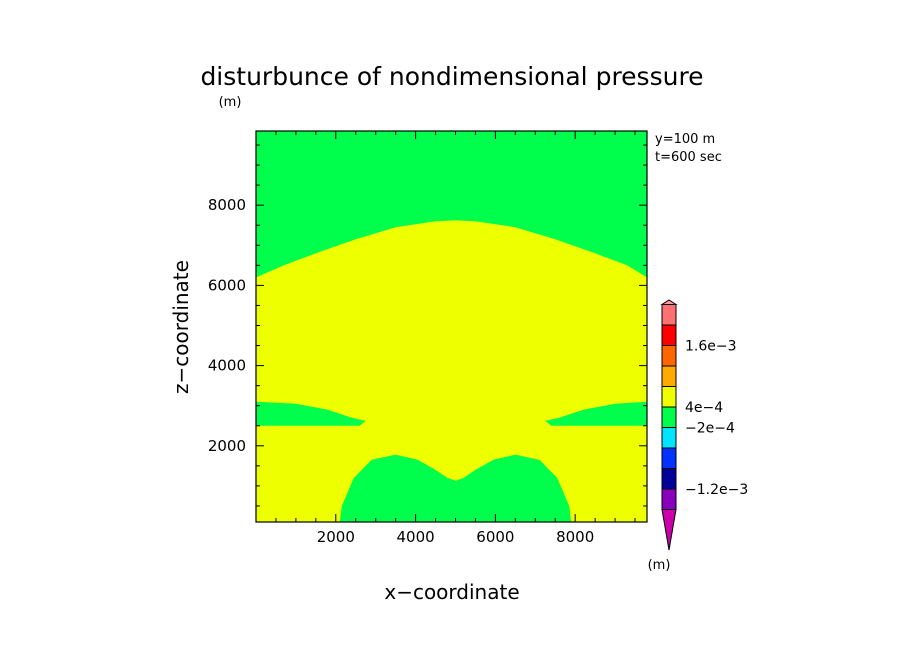  Describe the element at coordinates (685, 139) in the screenshot. I see `annotation-y-level: y=100 m` at that location.